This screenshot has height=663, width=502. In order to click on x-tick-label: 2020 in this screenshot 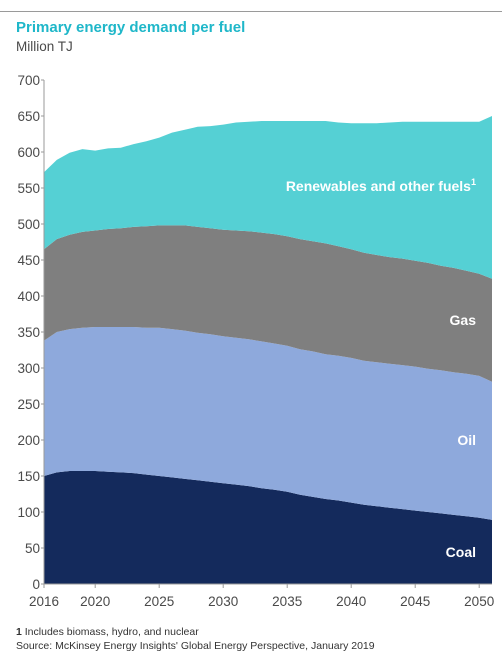, I will do `click(95, 601)`.